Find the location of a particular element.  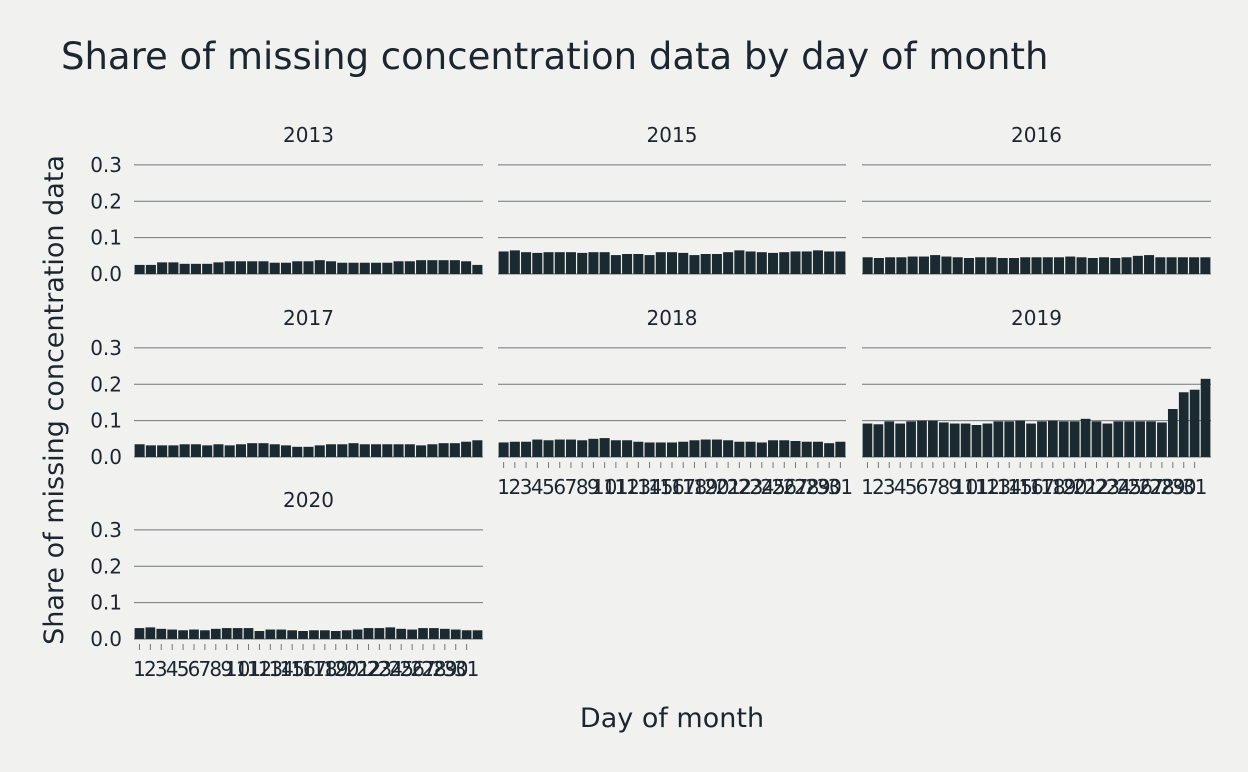

x-tick-label: 20 is located at coordinates (716, 487).